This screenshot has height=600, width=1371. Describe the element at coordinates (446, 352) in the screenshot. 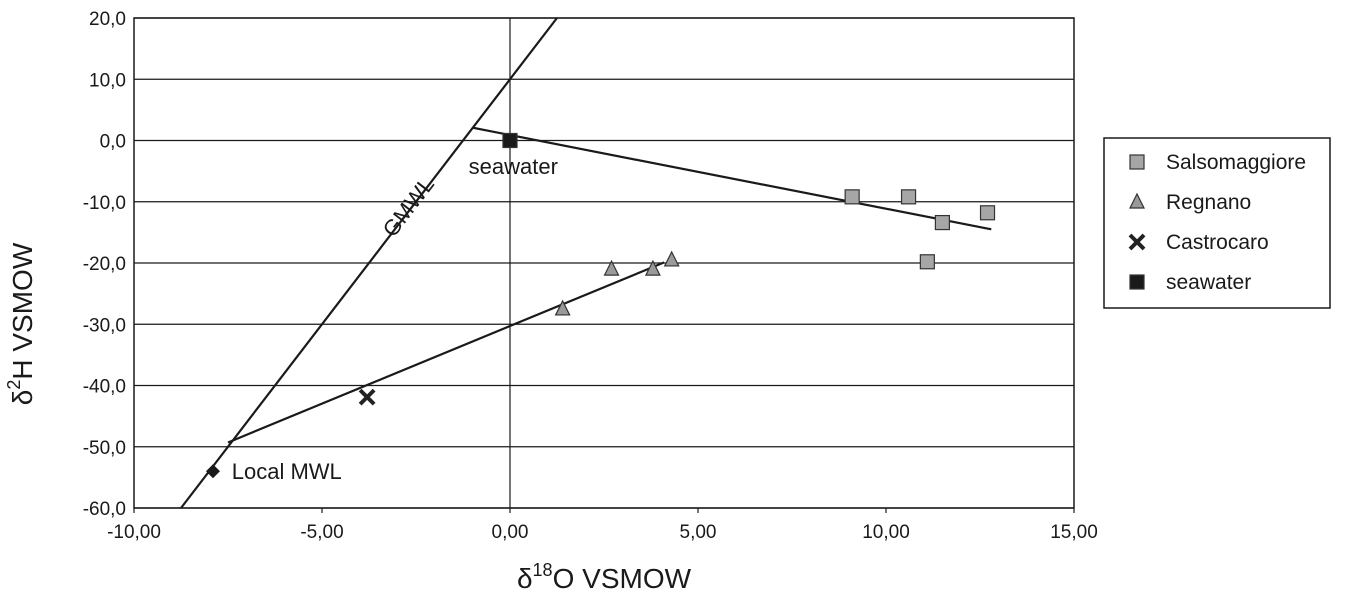

I see `mixing-lower-line` at that location.